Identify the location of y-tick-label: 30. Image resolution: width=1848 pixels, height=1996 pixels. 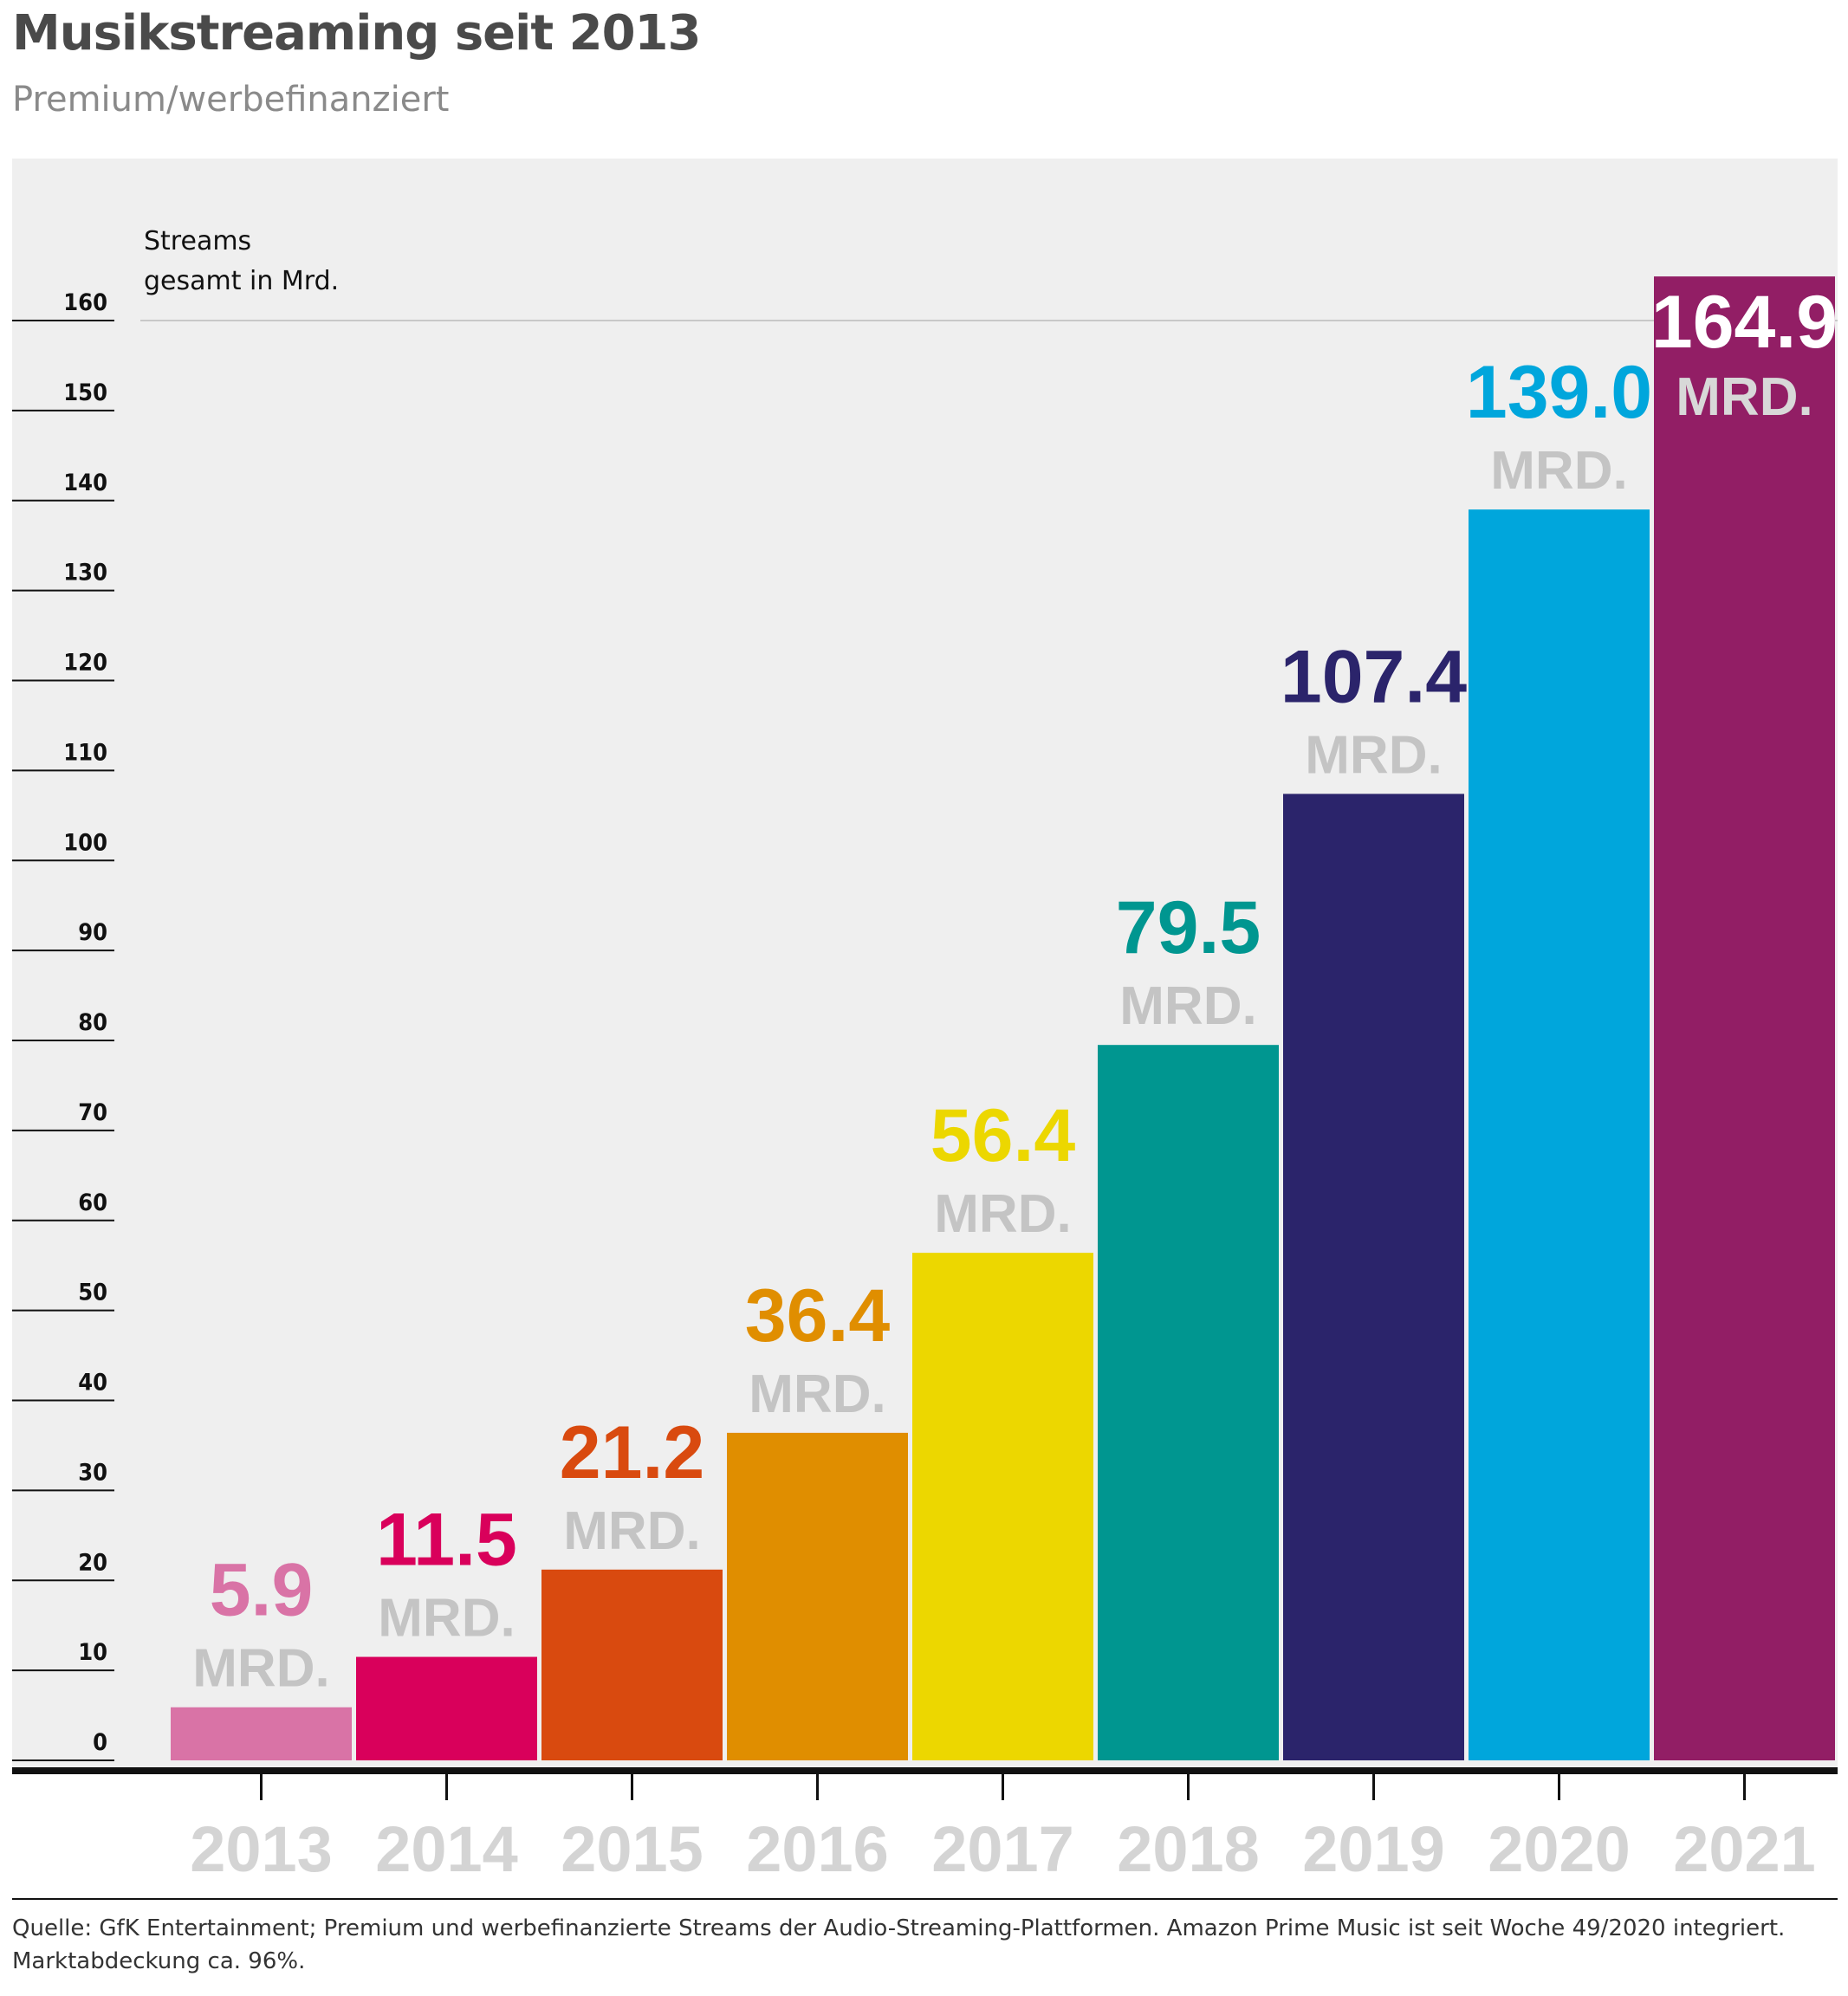
(93, 1472).